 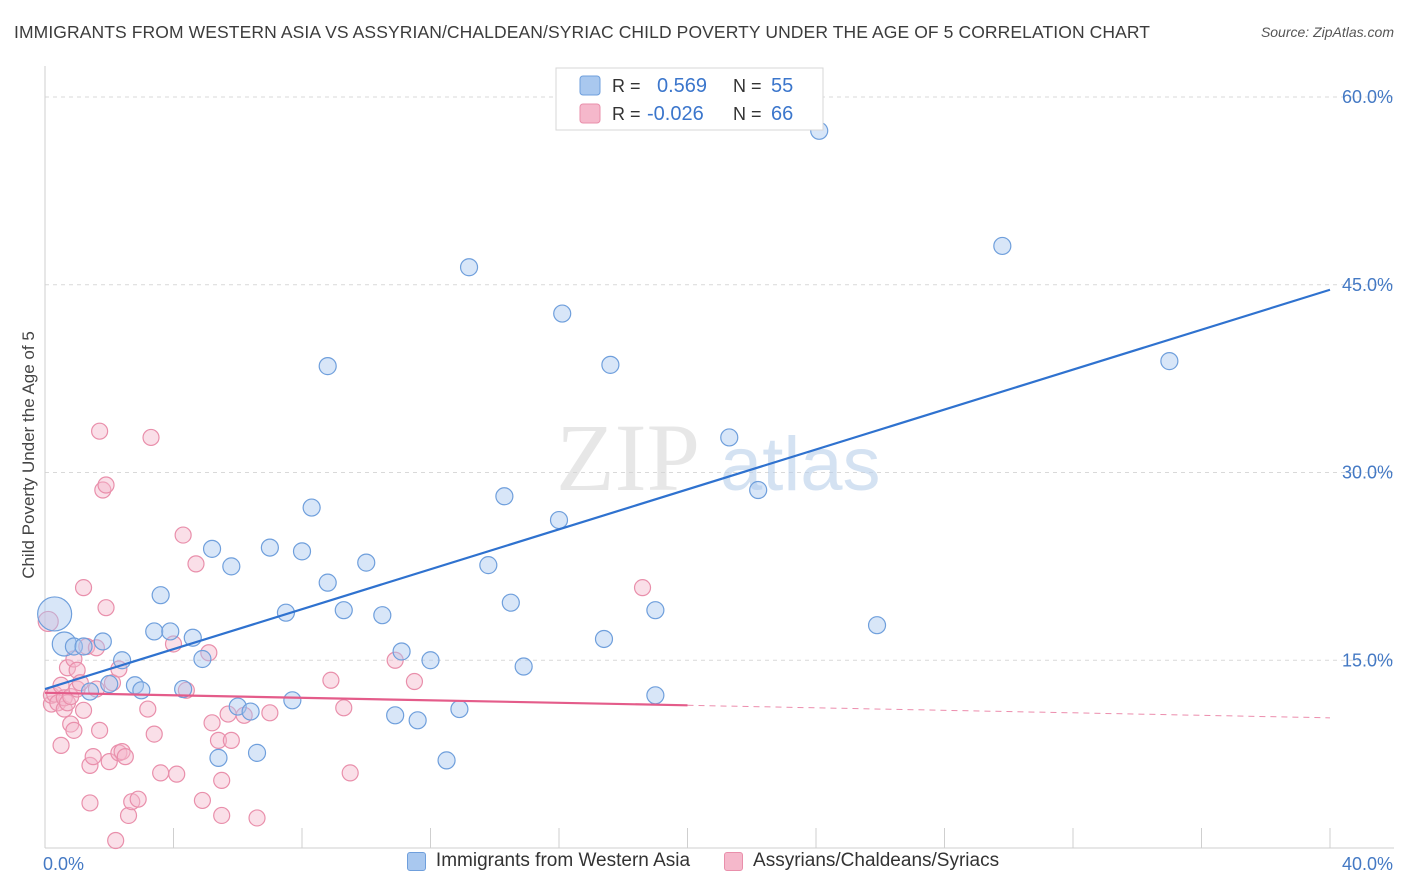 What do you see at coordinates (782, 114) in the screenshot?
I see `legend-n-value-2: 66` at bounding box center [782, 114].